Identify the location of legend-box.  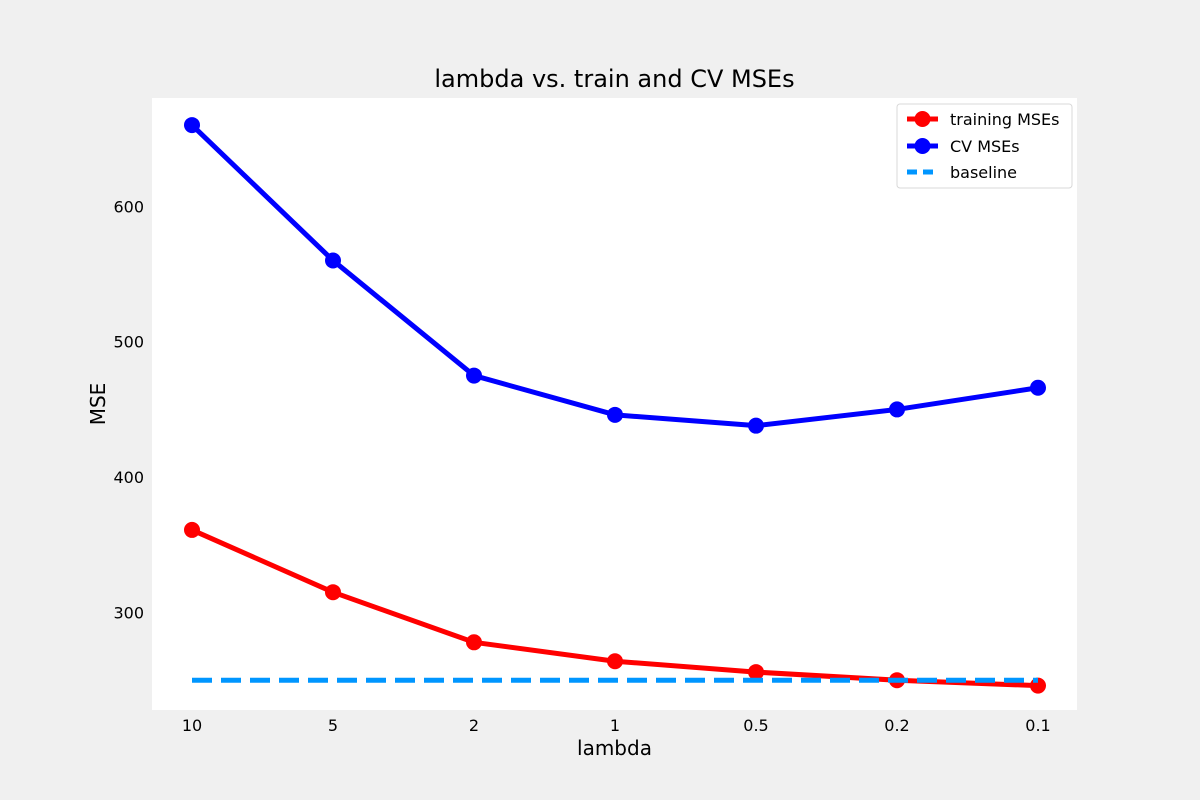
(984, 146).